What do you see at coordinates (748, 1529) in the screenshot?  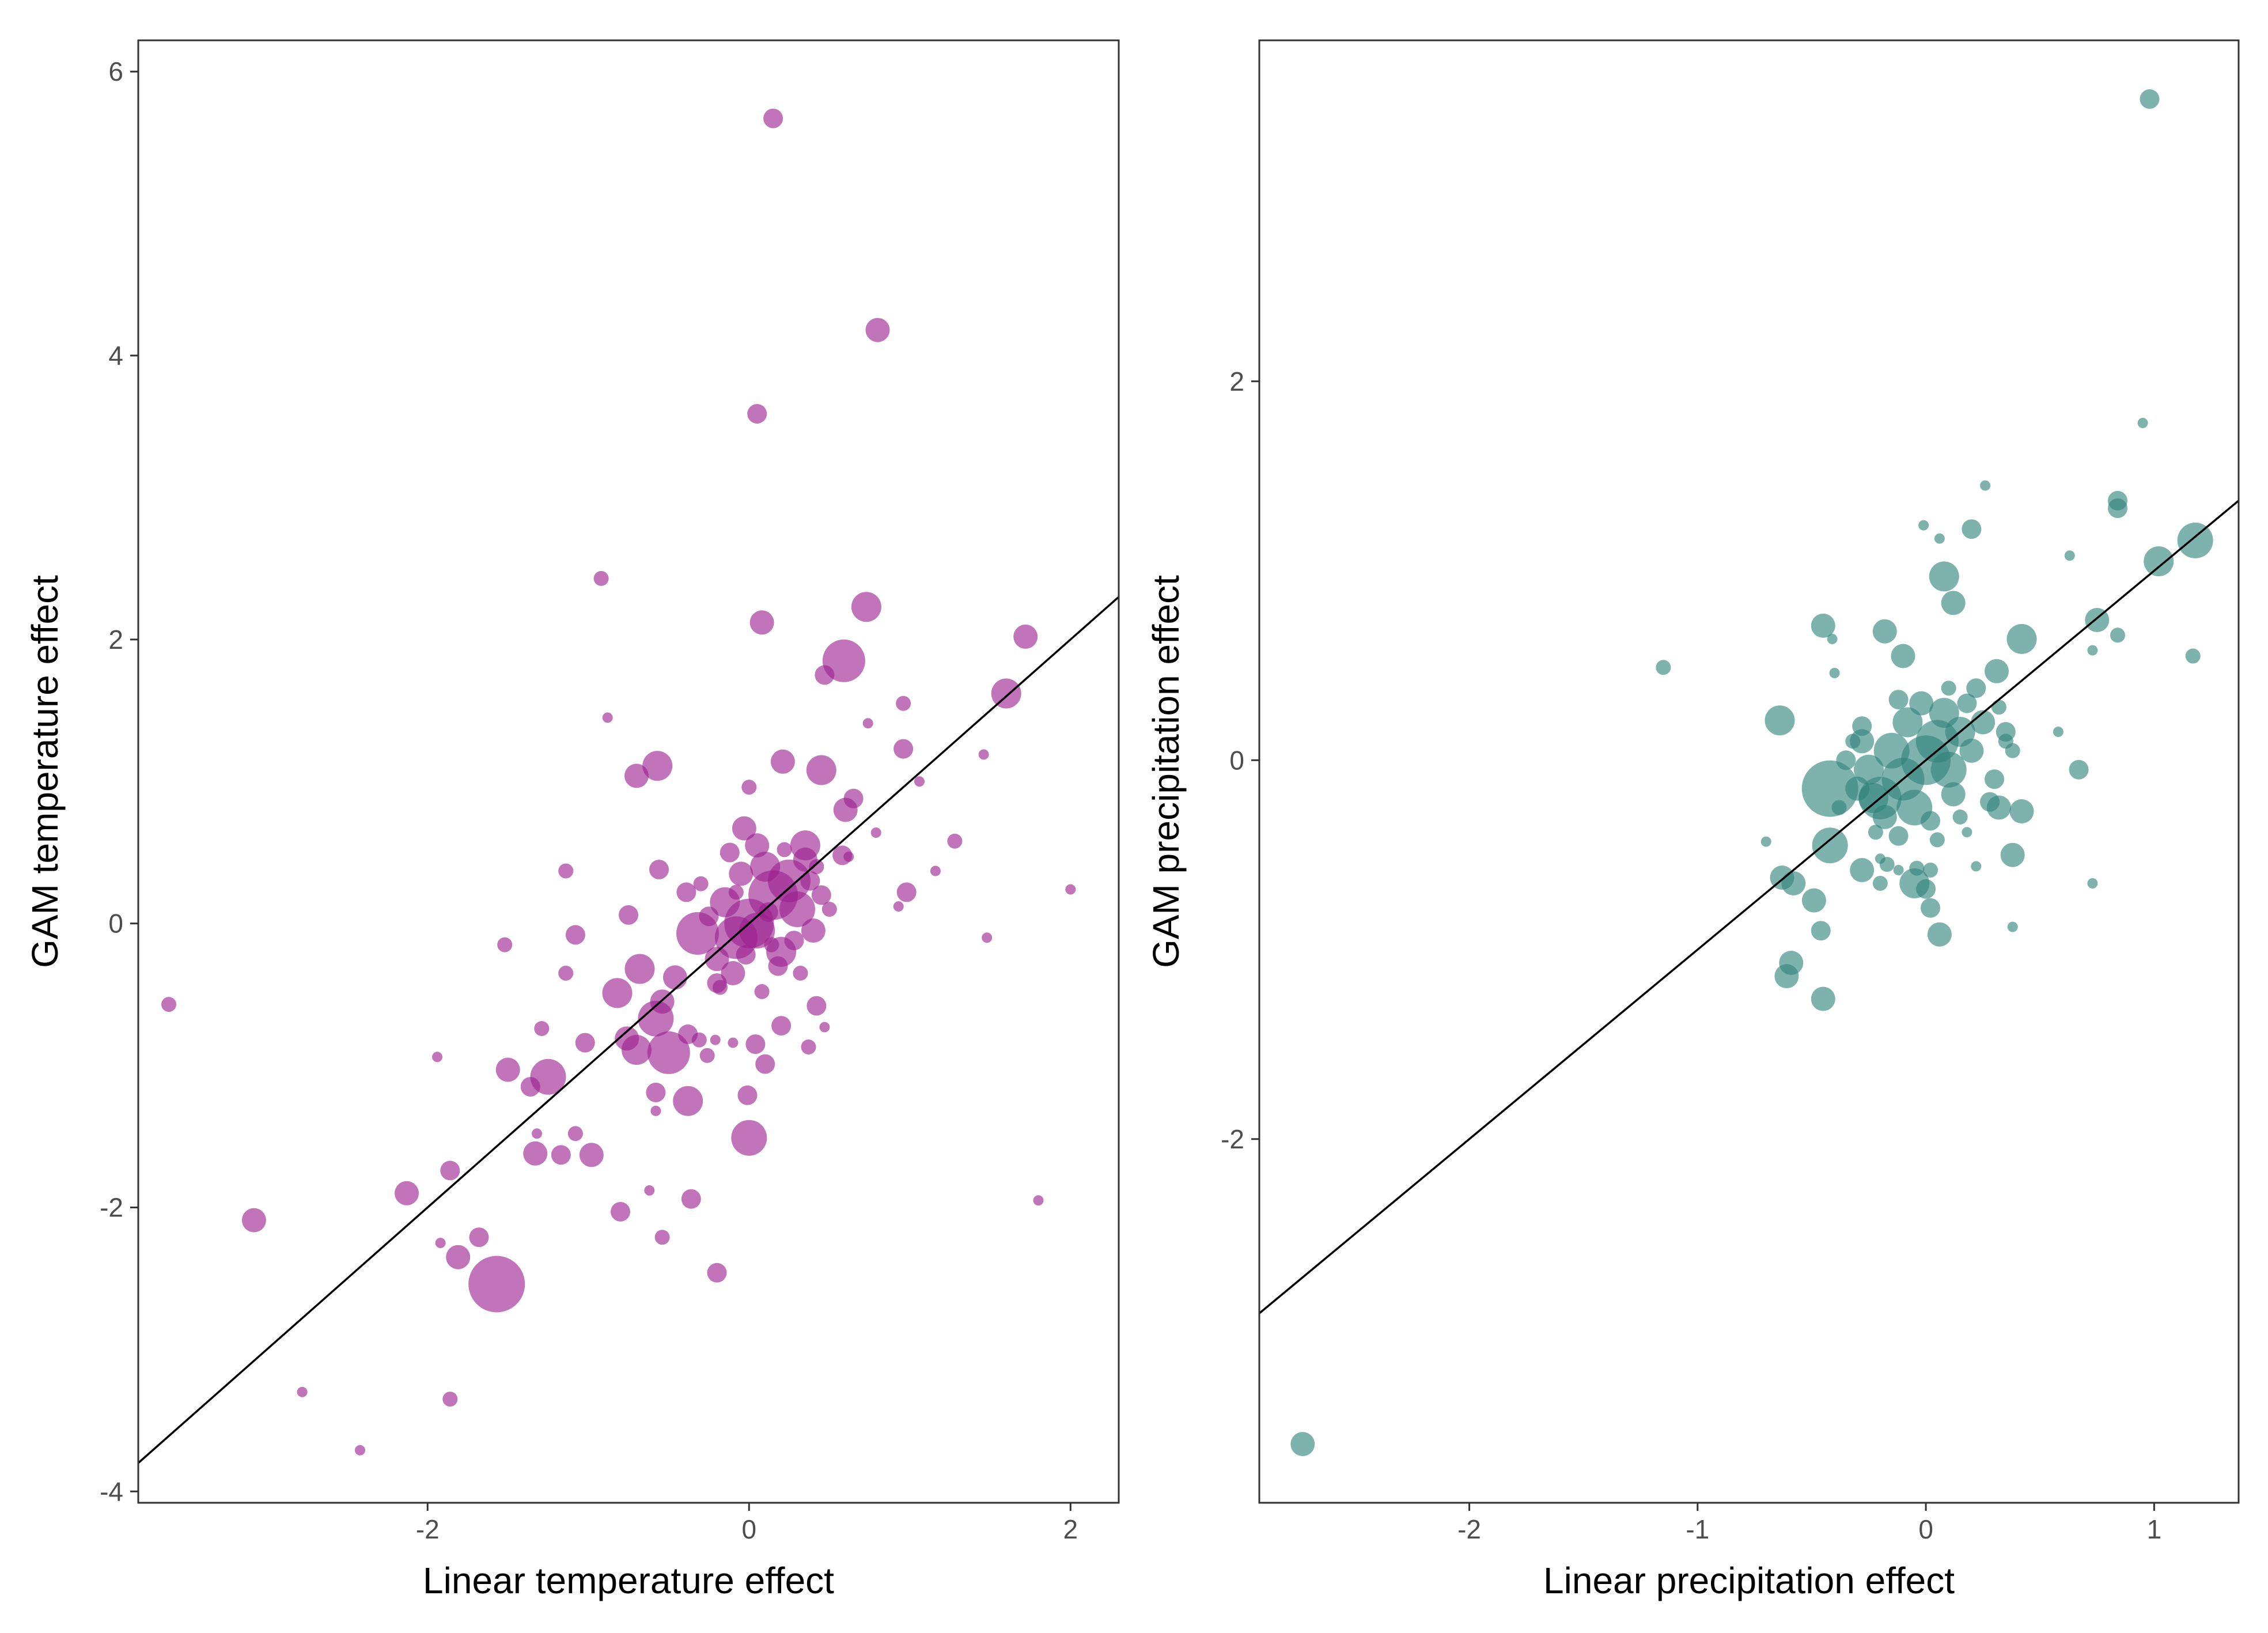 I see `temperature-x-tick-label: 0` at bounding box center [748, 1529].